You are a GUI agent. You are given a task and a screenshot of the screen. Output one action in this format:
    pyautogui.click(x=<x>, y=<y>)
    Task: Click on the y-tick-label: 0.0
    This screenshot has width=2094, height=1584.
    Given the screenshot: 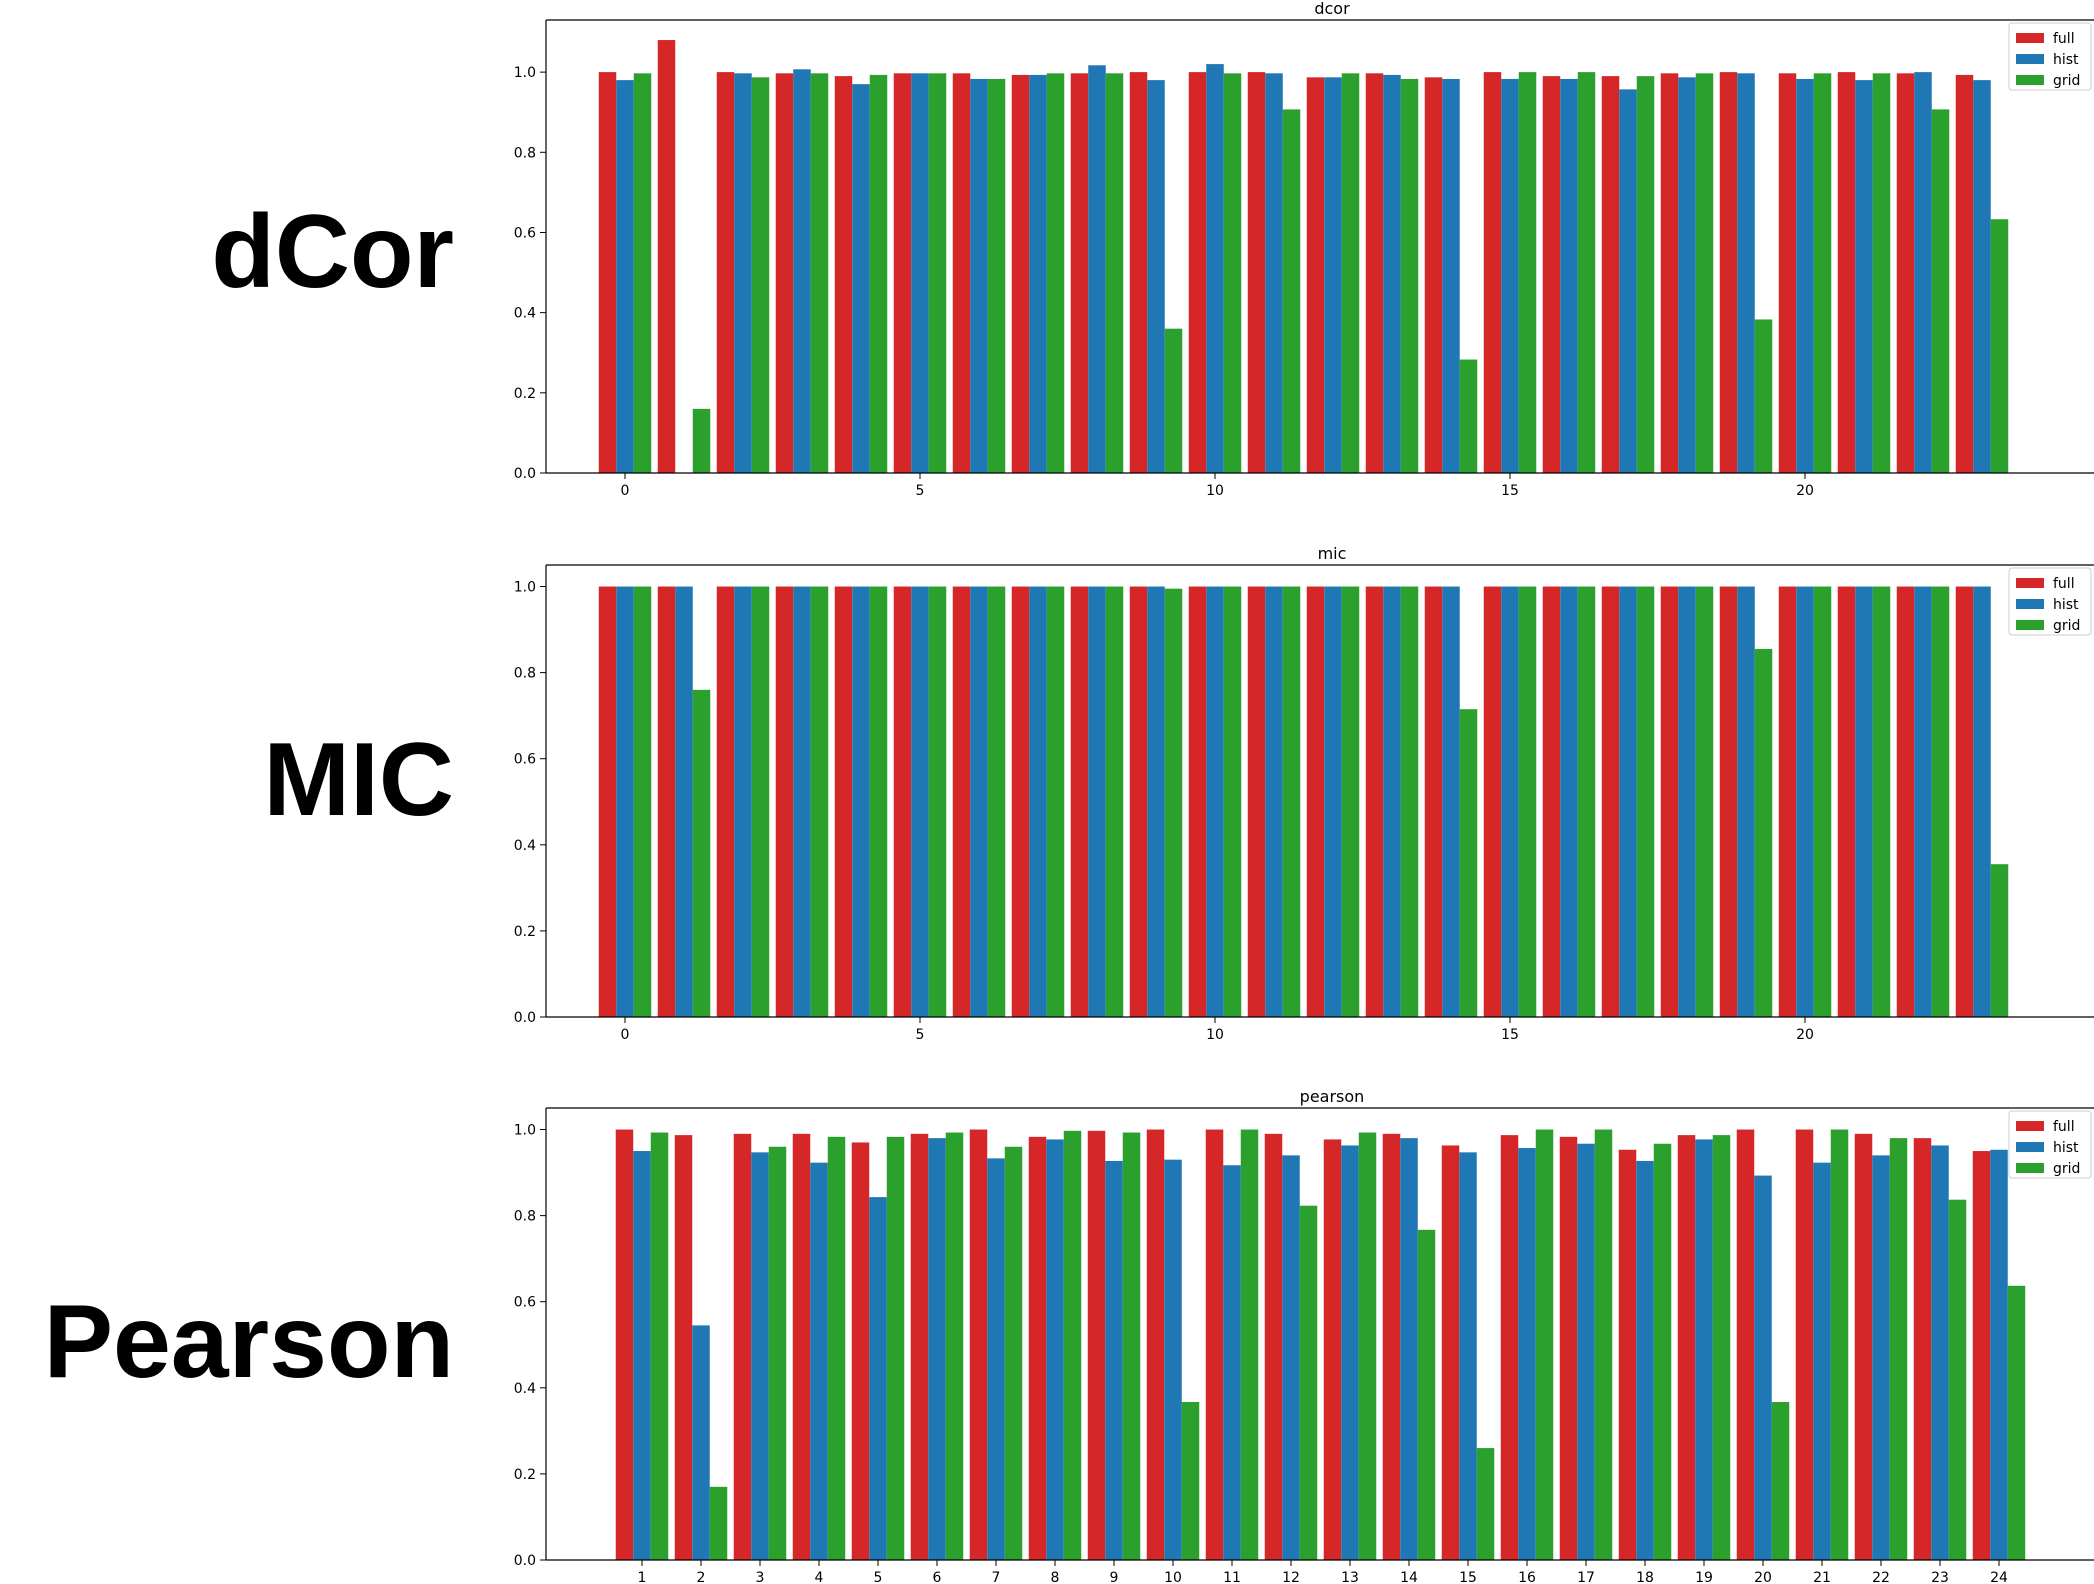 What is the action you would take?
    pyautogui.click(x=525, y=474)
    